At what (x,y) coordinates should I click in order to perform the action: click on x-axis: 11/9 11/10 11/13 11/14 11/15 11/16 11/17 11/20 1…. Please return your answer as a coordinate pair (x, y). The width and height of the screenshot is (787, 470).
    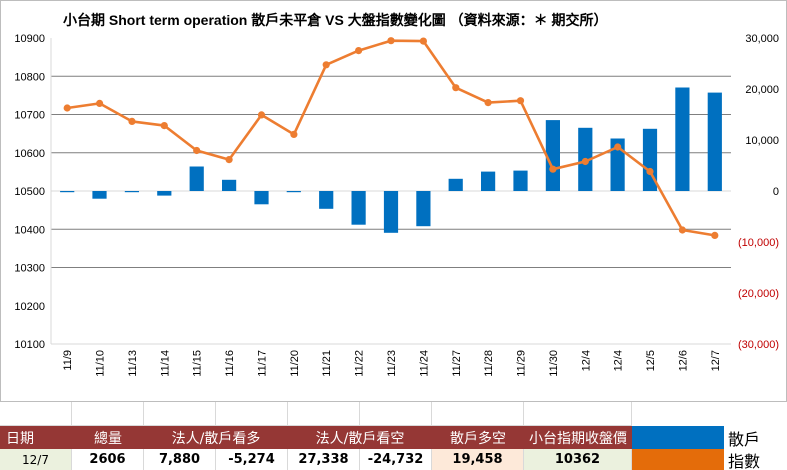
    Looking at the image, I should click on (392, 363).